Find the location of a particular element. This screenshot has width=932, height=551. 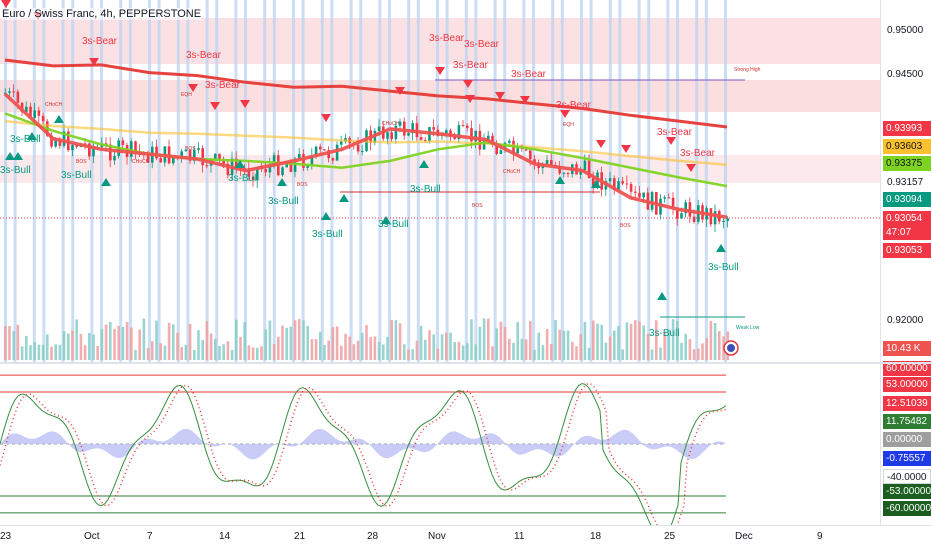

osc-tag: -0.75557 is located at coordinates (907, 458).